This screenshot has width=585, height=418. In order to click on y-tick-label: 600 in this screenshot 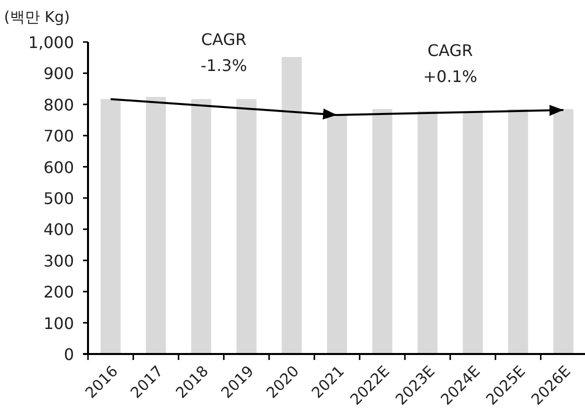, I will do `click(58, 167)`.